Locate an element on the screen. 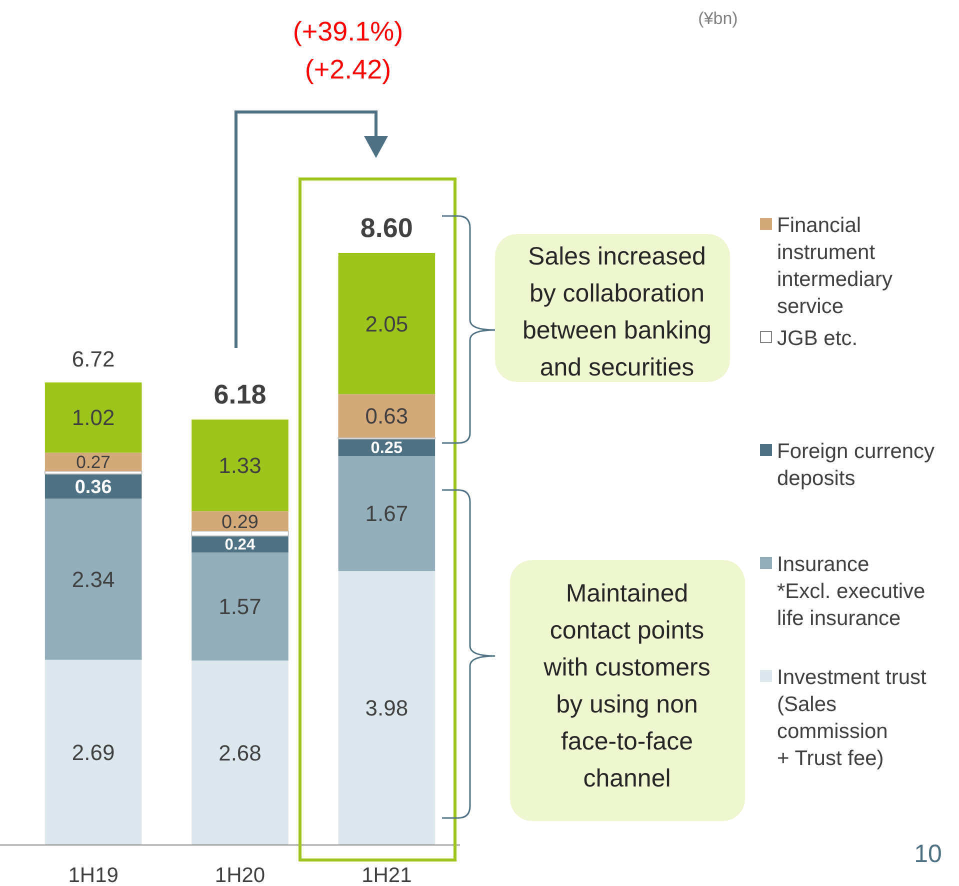 This screenshot has height=886, width=959. text: (¥bn) is located at coordinates (718, 18).